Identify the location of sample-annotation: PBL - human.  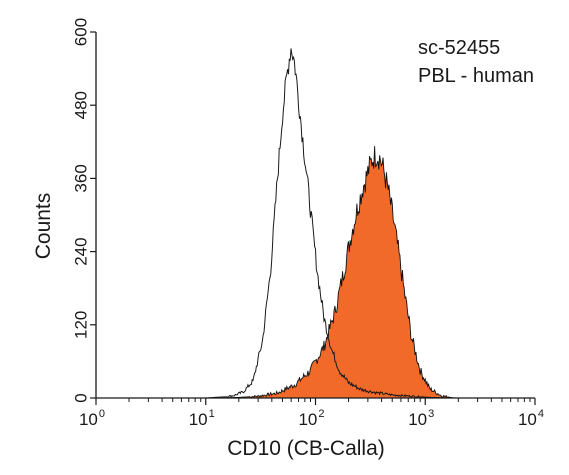
(476, 76).